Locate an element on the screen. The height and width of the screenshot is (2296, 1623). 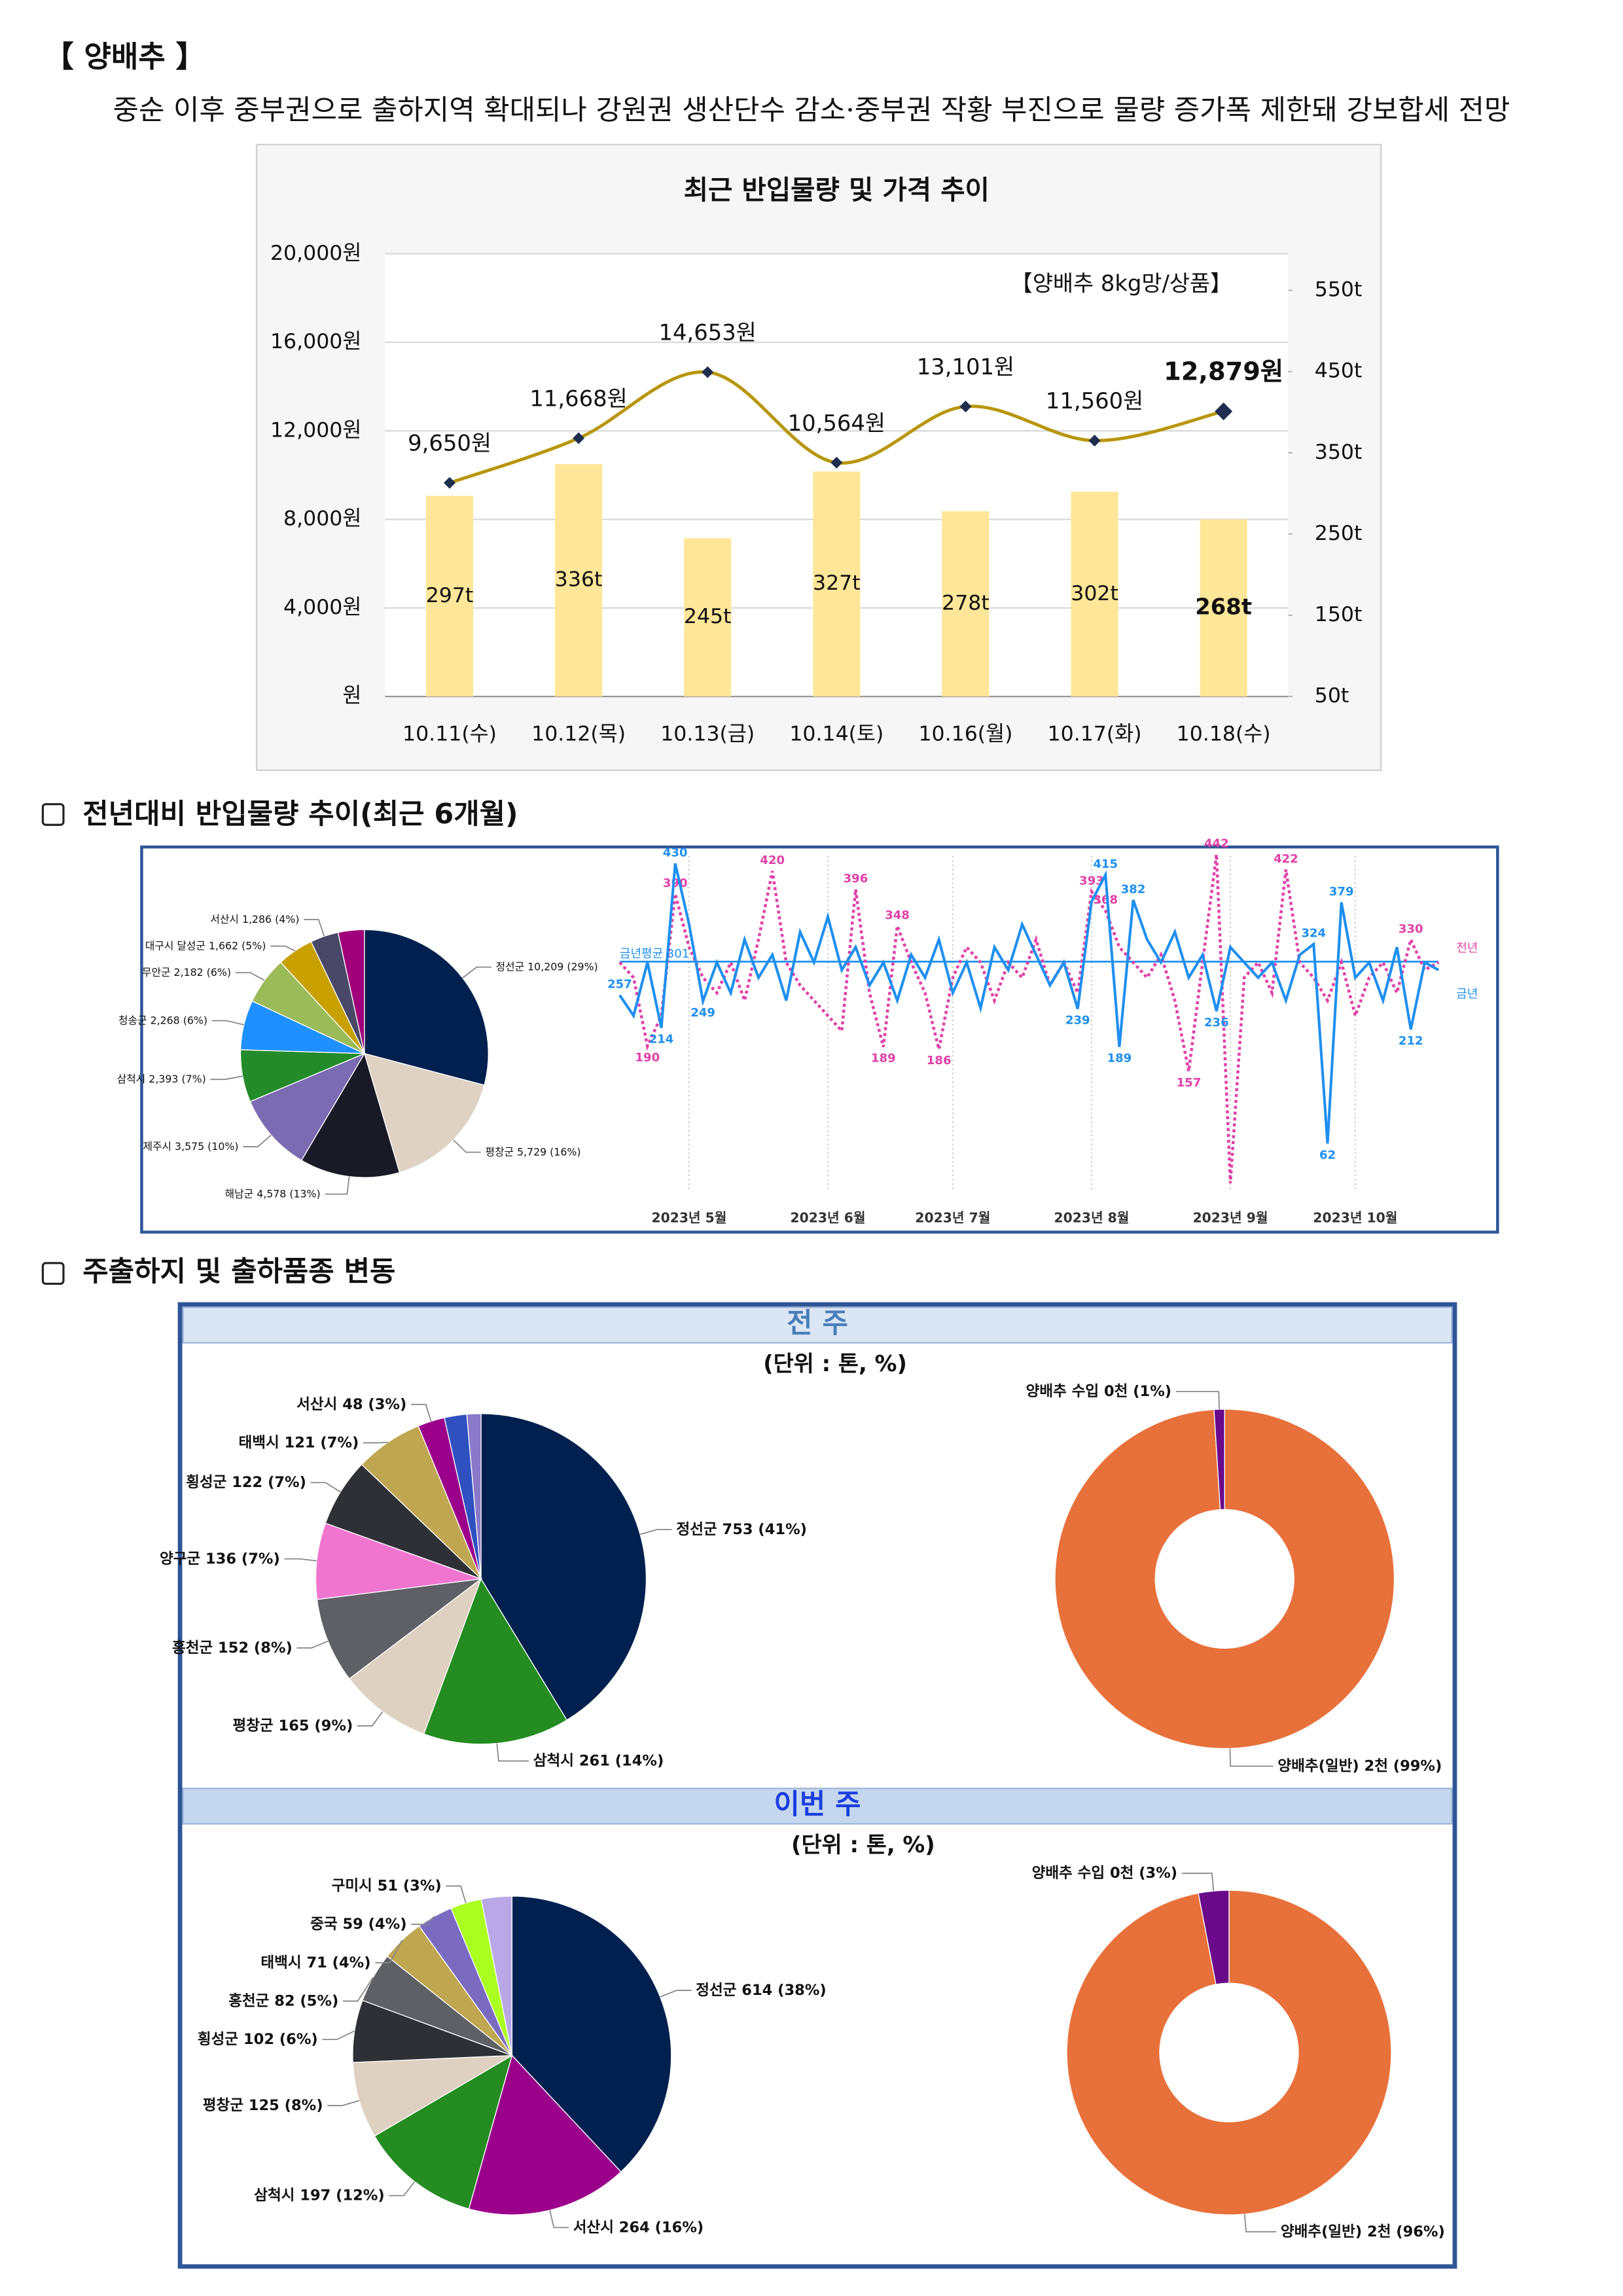
slice-label: 양배추(일반) 2천 (99%) is located at coordinates (1360, 1765).